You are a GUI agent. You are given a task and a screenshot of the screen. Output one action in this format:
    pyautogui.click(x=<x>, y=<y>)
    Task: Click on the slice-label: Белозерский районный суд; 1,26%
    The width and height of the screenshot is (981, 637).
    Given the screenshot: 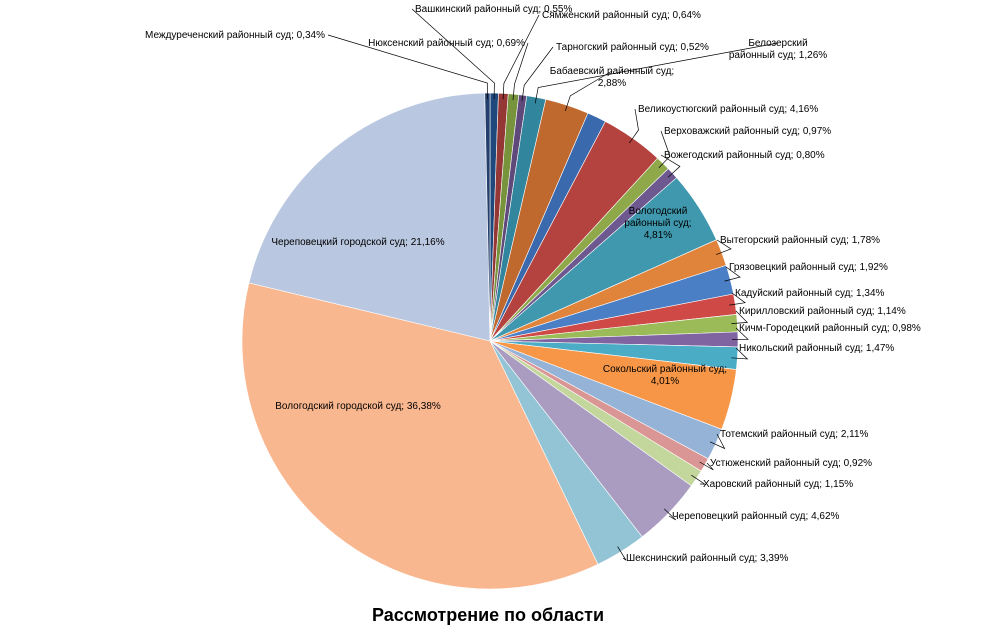 What is the action you would take?
    pyautogui.click(x=778, y=49)
    